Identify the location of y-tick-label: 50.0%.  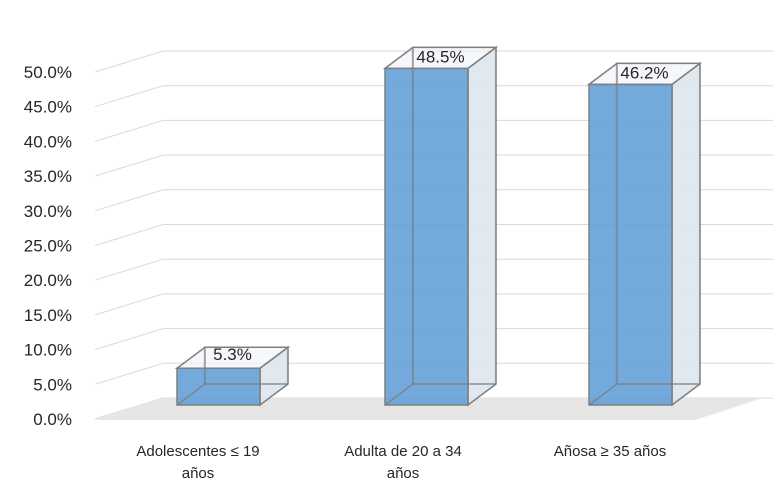
(48, 72).